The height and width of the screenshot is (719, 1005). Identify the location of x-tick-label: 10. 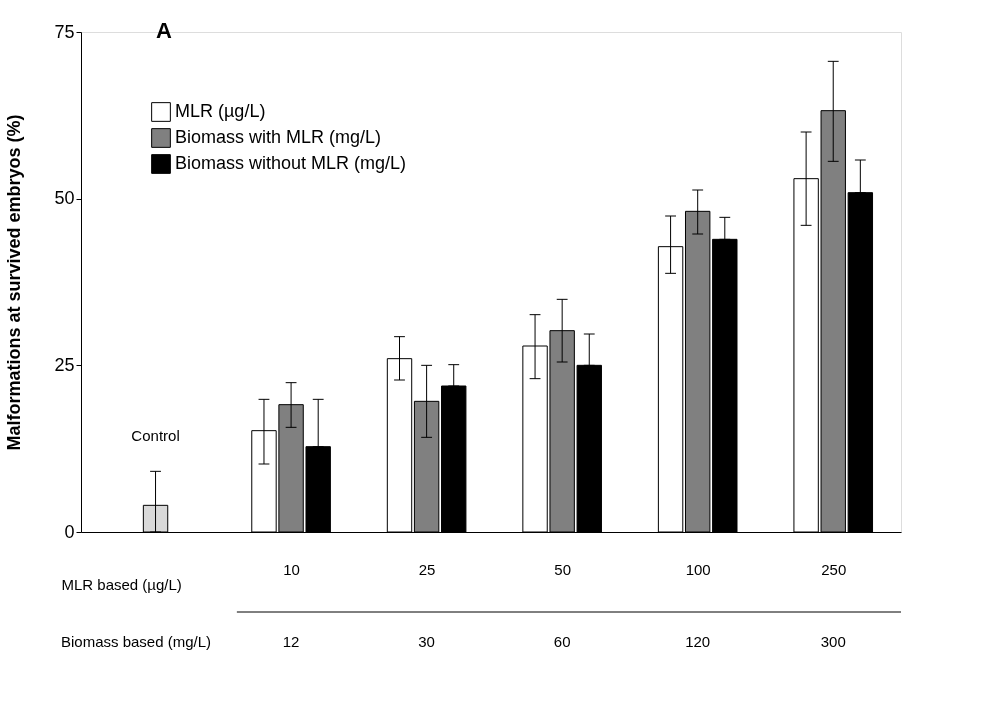
(291, 569).